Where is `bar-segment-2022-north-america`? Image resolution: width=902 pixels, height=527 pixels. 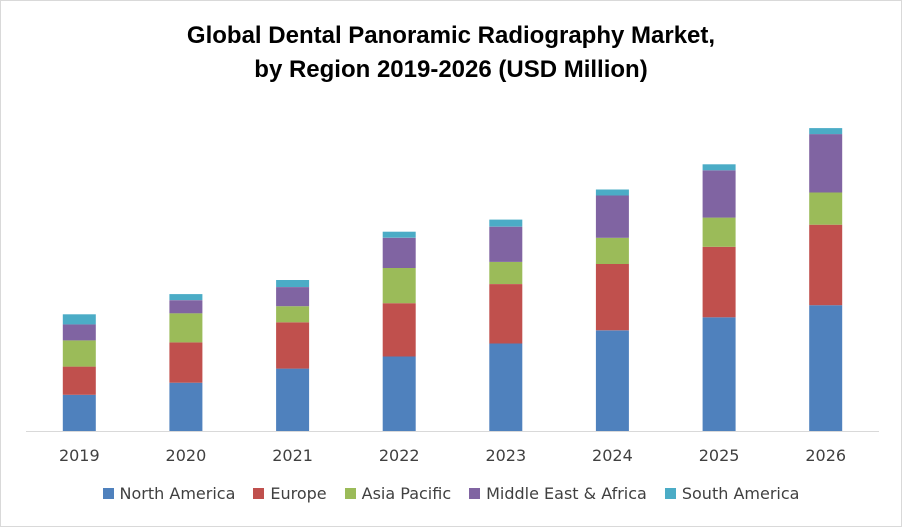 bar-segment-2022-north-america is located at coordinates (399, 393).